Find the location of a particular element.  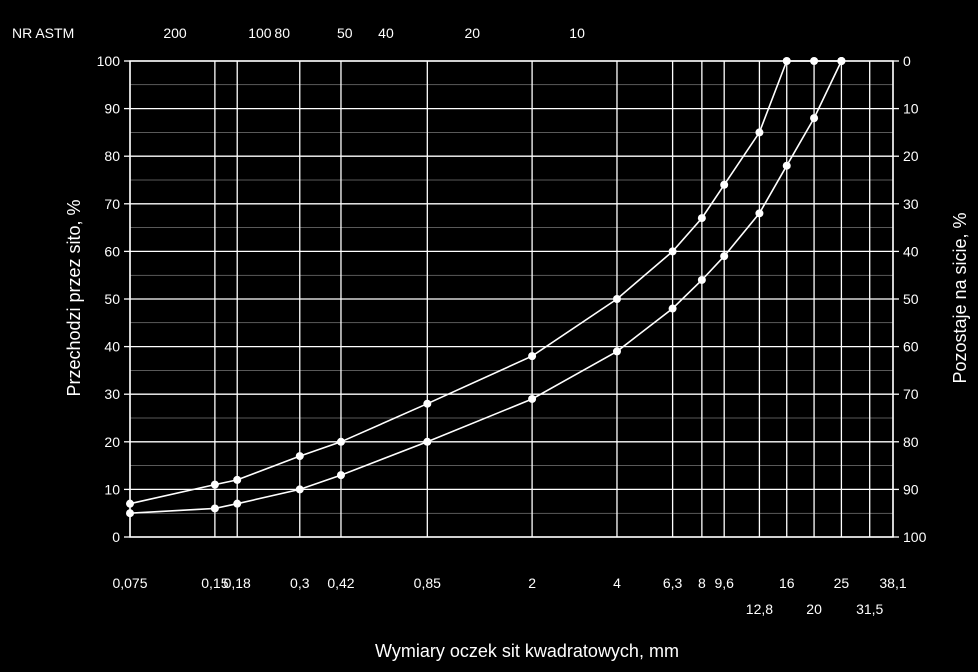

x-tick-label: 0,3 is located at coordinates (300, 583).